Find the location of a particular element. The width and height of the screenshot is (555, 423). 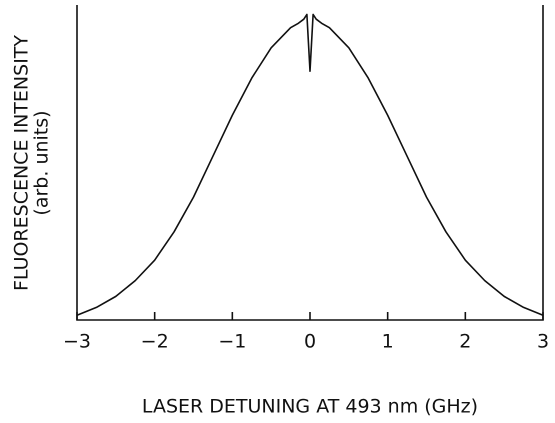

y-axis-label: FLUORESCENCE INTENSITY (arb. units) is located at coordinates (32, 163).